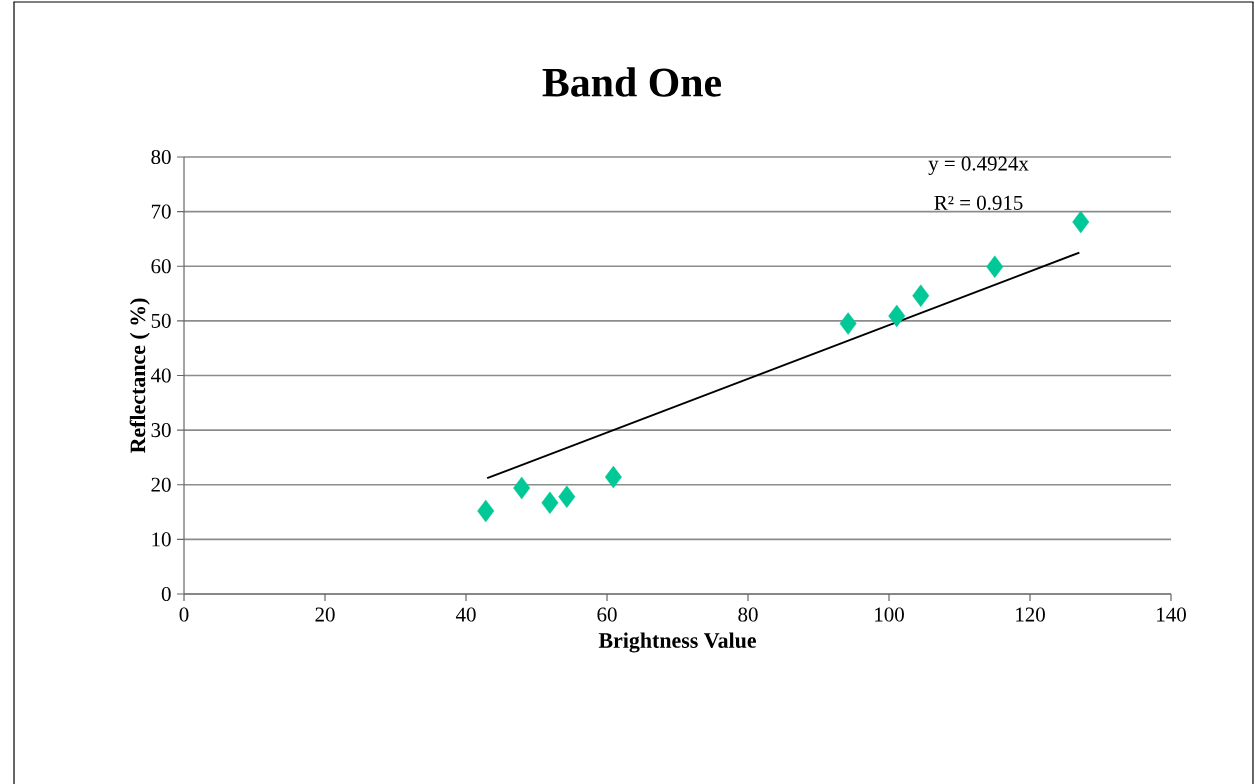 The image size is (1255, 784). What do you see at coordinates (1171, 614) in the screenshot?
I see `x-tick-label: 140` at bounding box center [1171, 614].